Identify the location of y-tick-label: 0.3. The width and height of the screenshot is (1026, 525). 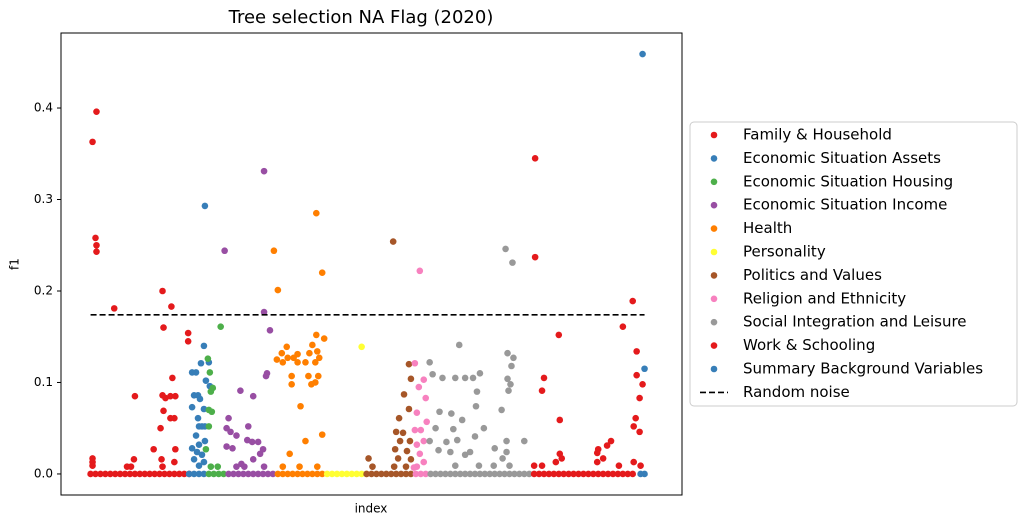
(43, 199).